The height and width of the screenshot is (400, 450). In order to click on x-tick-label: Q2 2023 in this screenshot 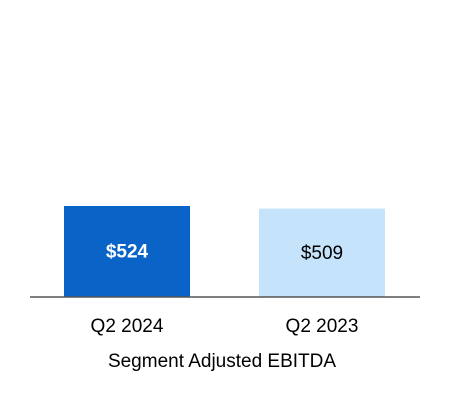, I will do `click(322, 326)`.